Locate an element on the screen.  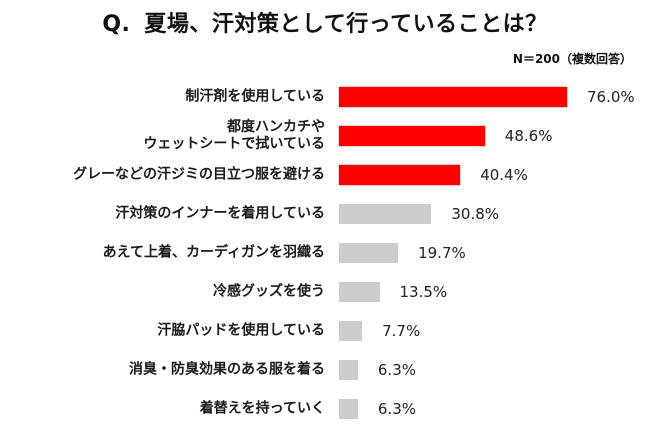
category-label-line: 冷感グッズを使う is located at coordinates (269, 291).